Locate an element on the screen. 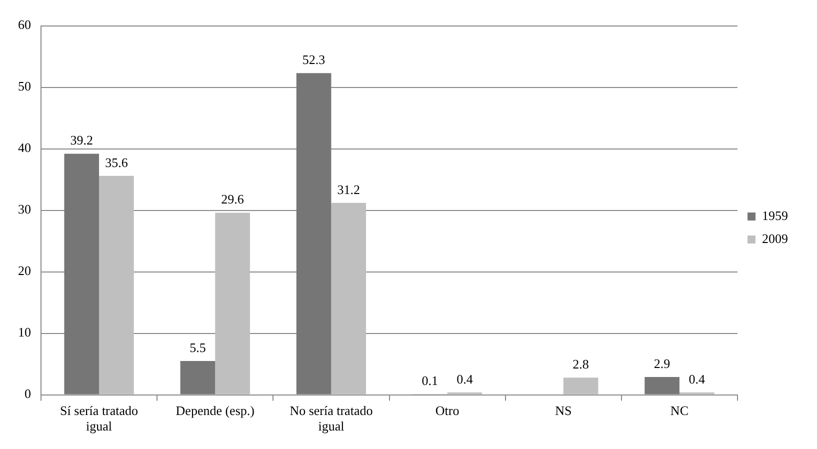  legend-label: 1959 is located at coordinates (775, 215).